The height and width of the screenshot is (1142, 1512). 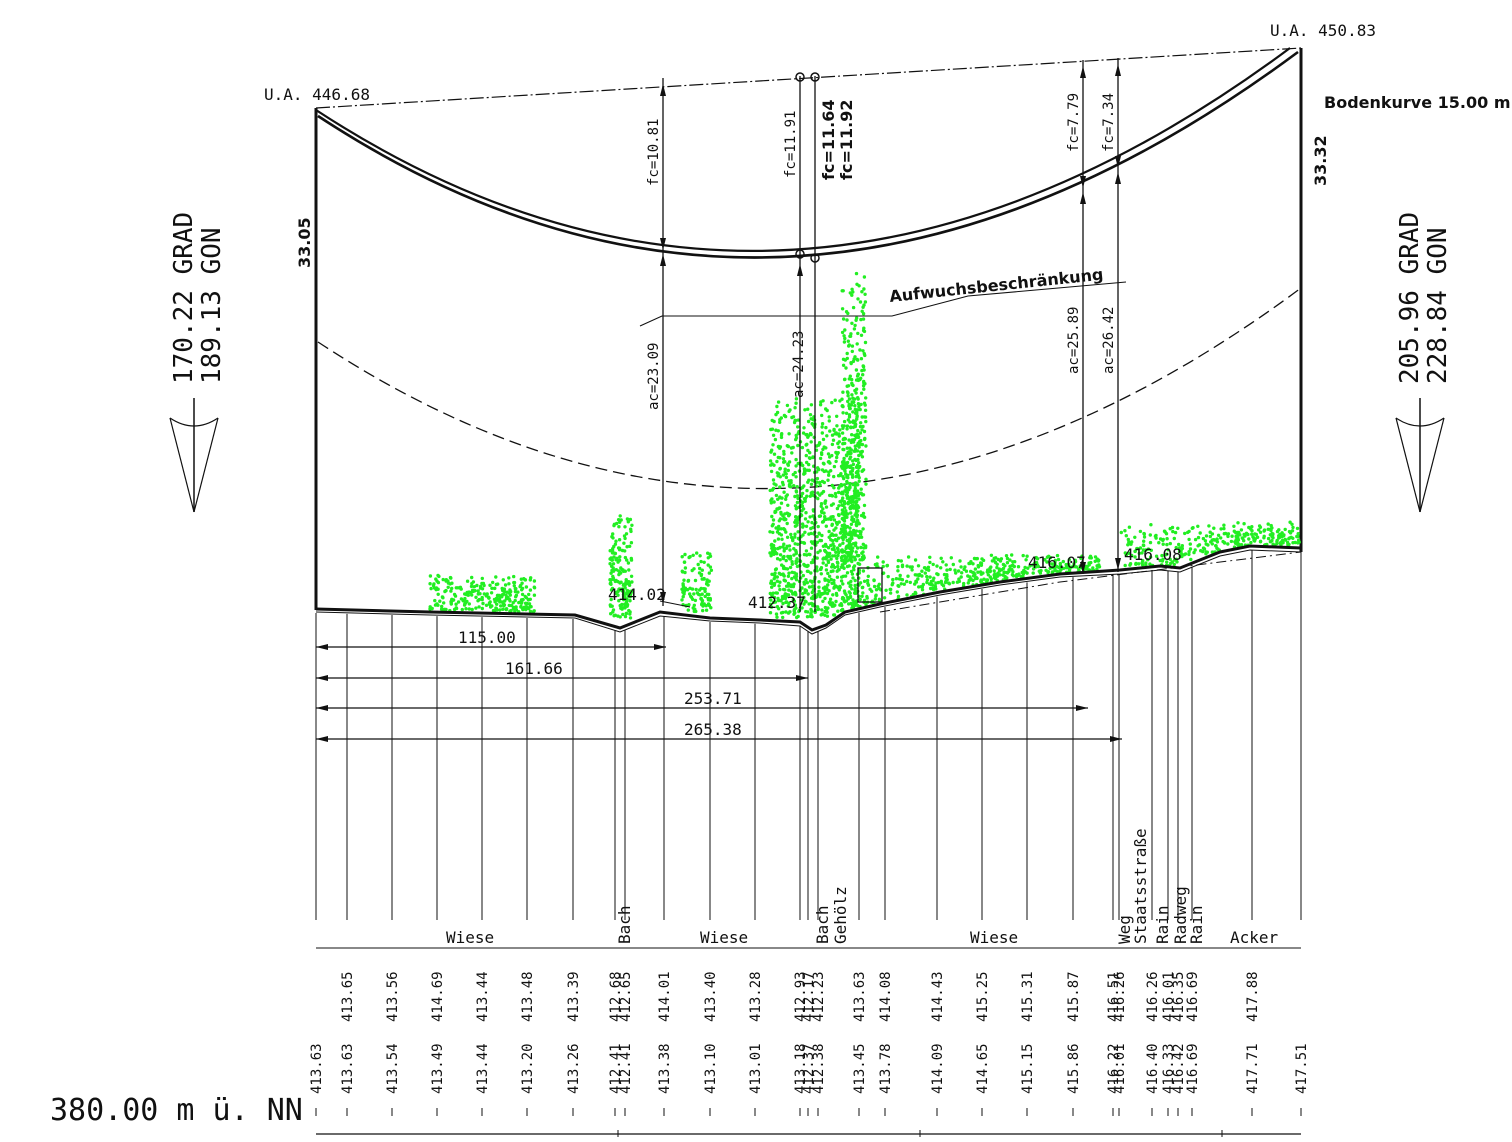 What do you see at coordinates (1193, 1068) in the screenshot?
I see `elevation-value: 416.69` at bounding box center [1193, 1068].